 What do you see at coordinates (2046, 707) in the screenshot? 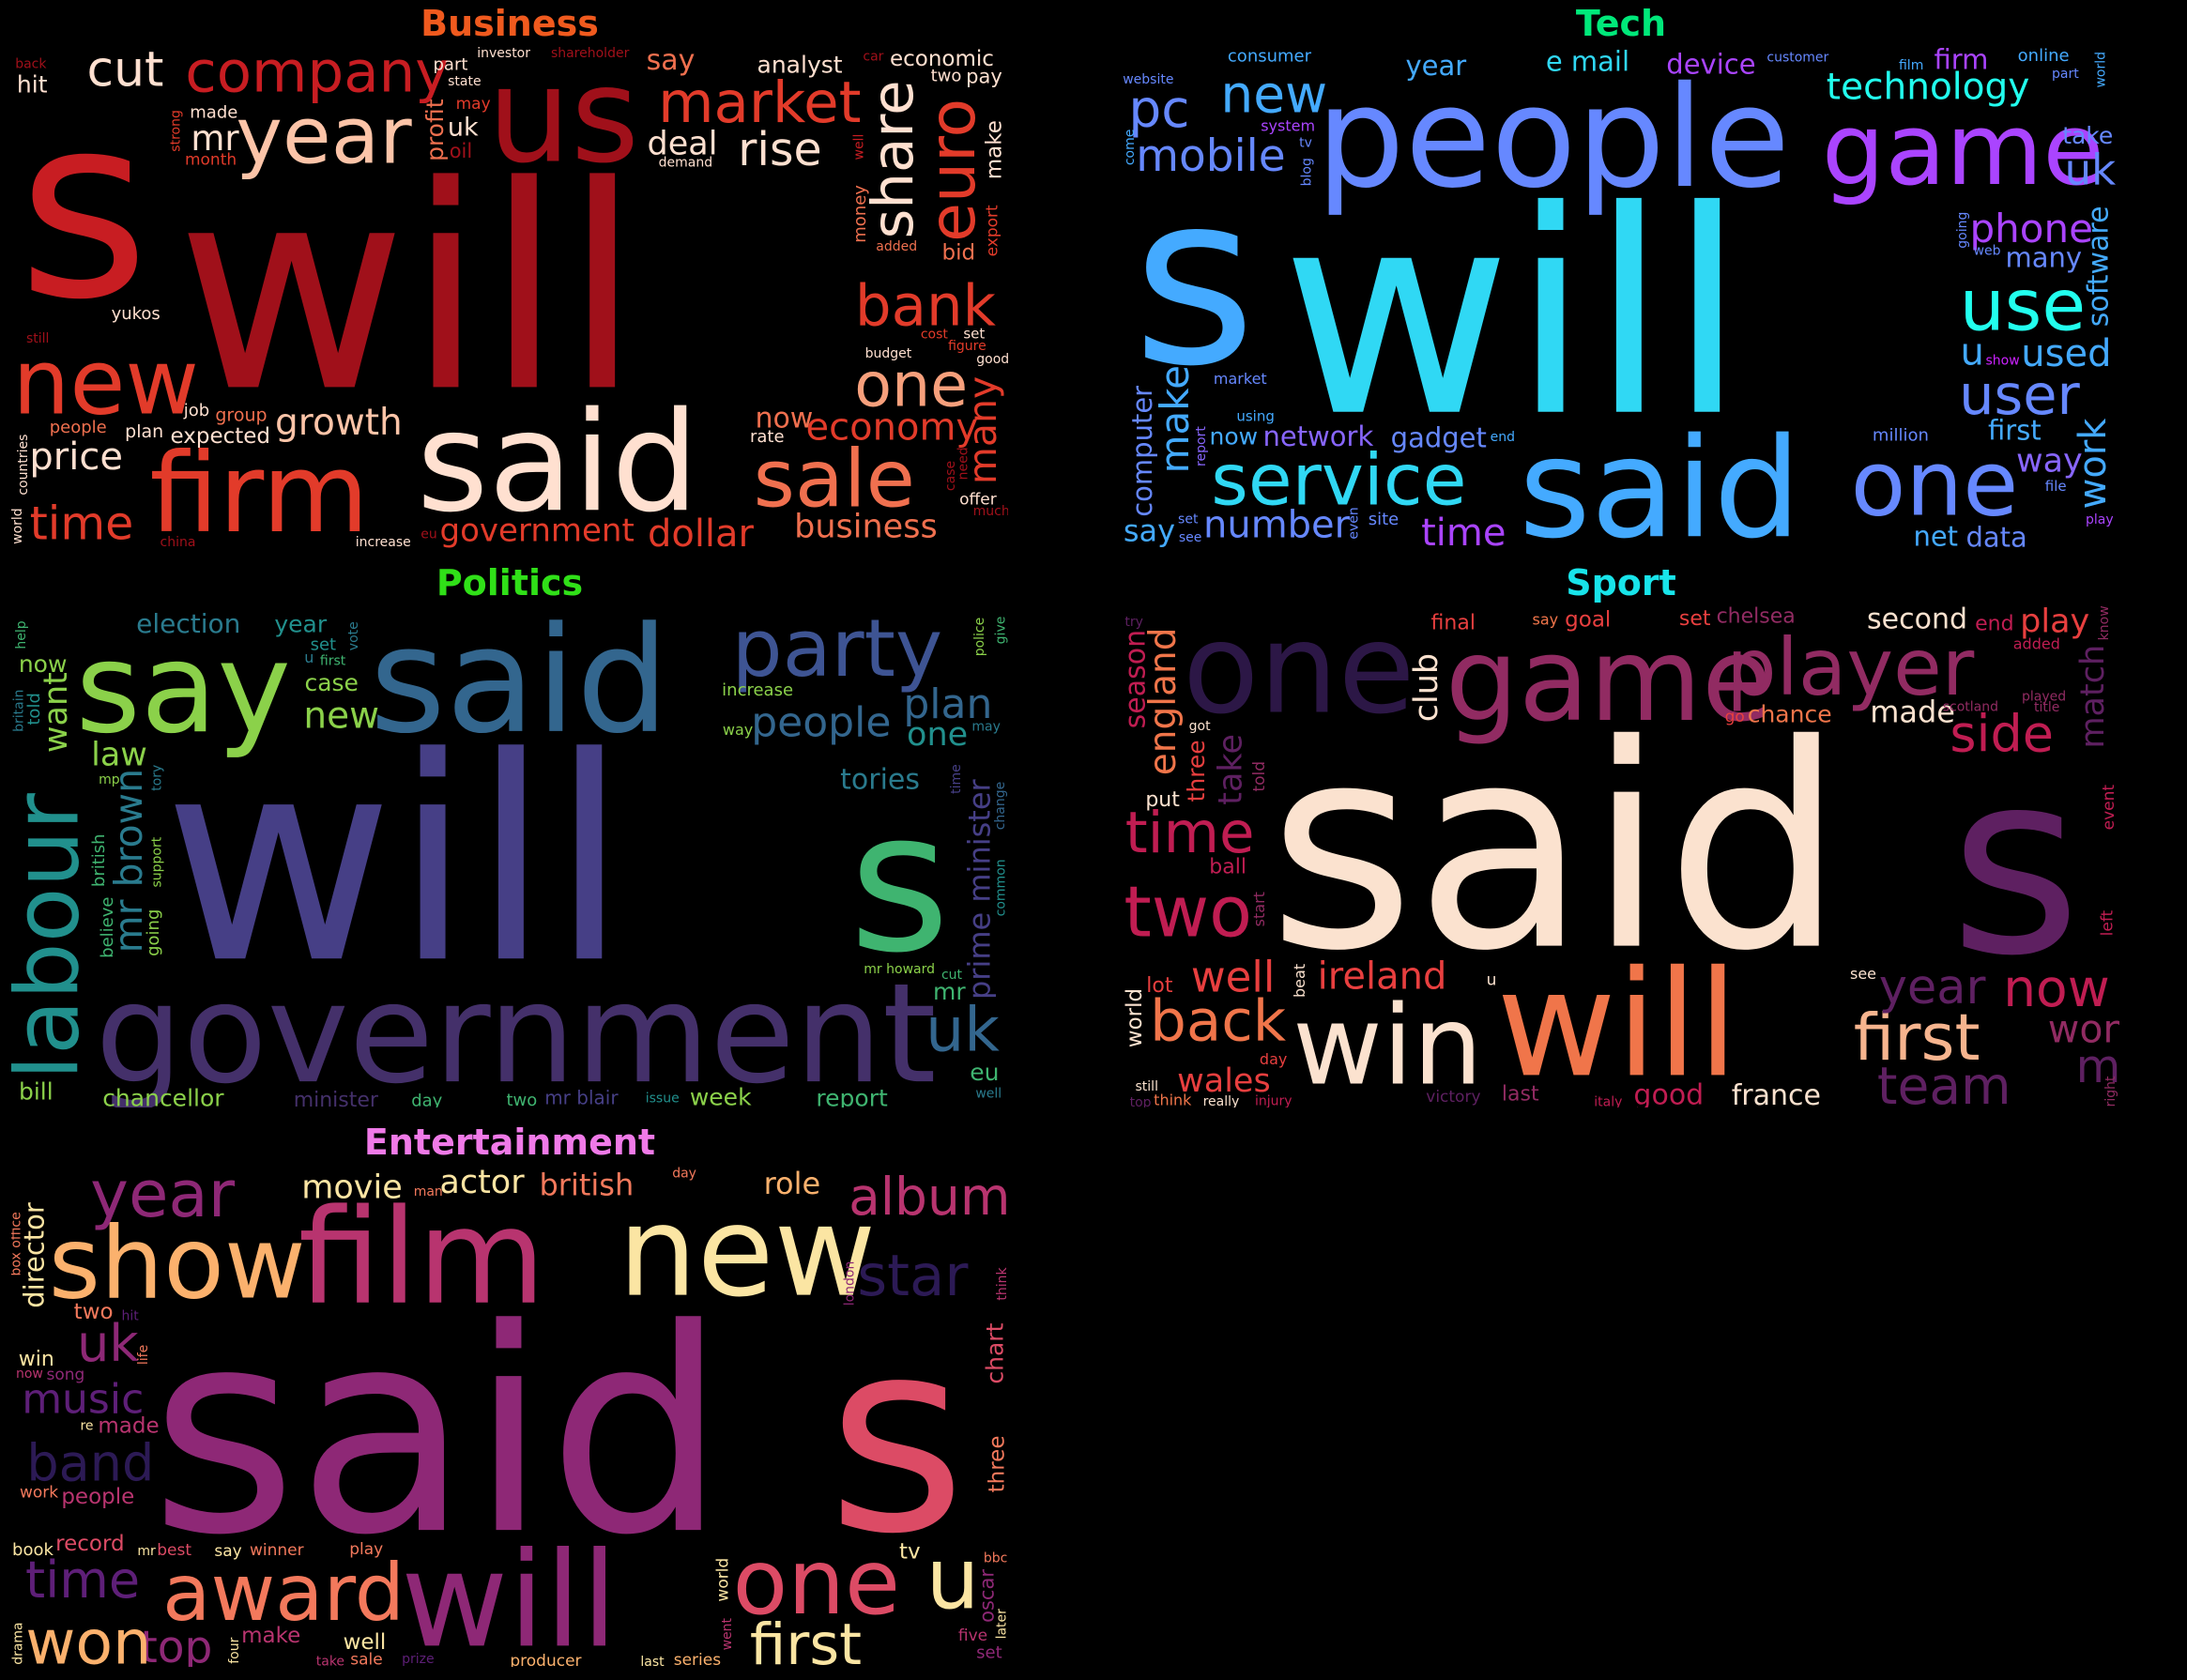
I see `cloud-word: title` at bounding box center [2046, 707].